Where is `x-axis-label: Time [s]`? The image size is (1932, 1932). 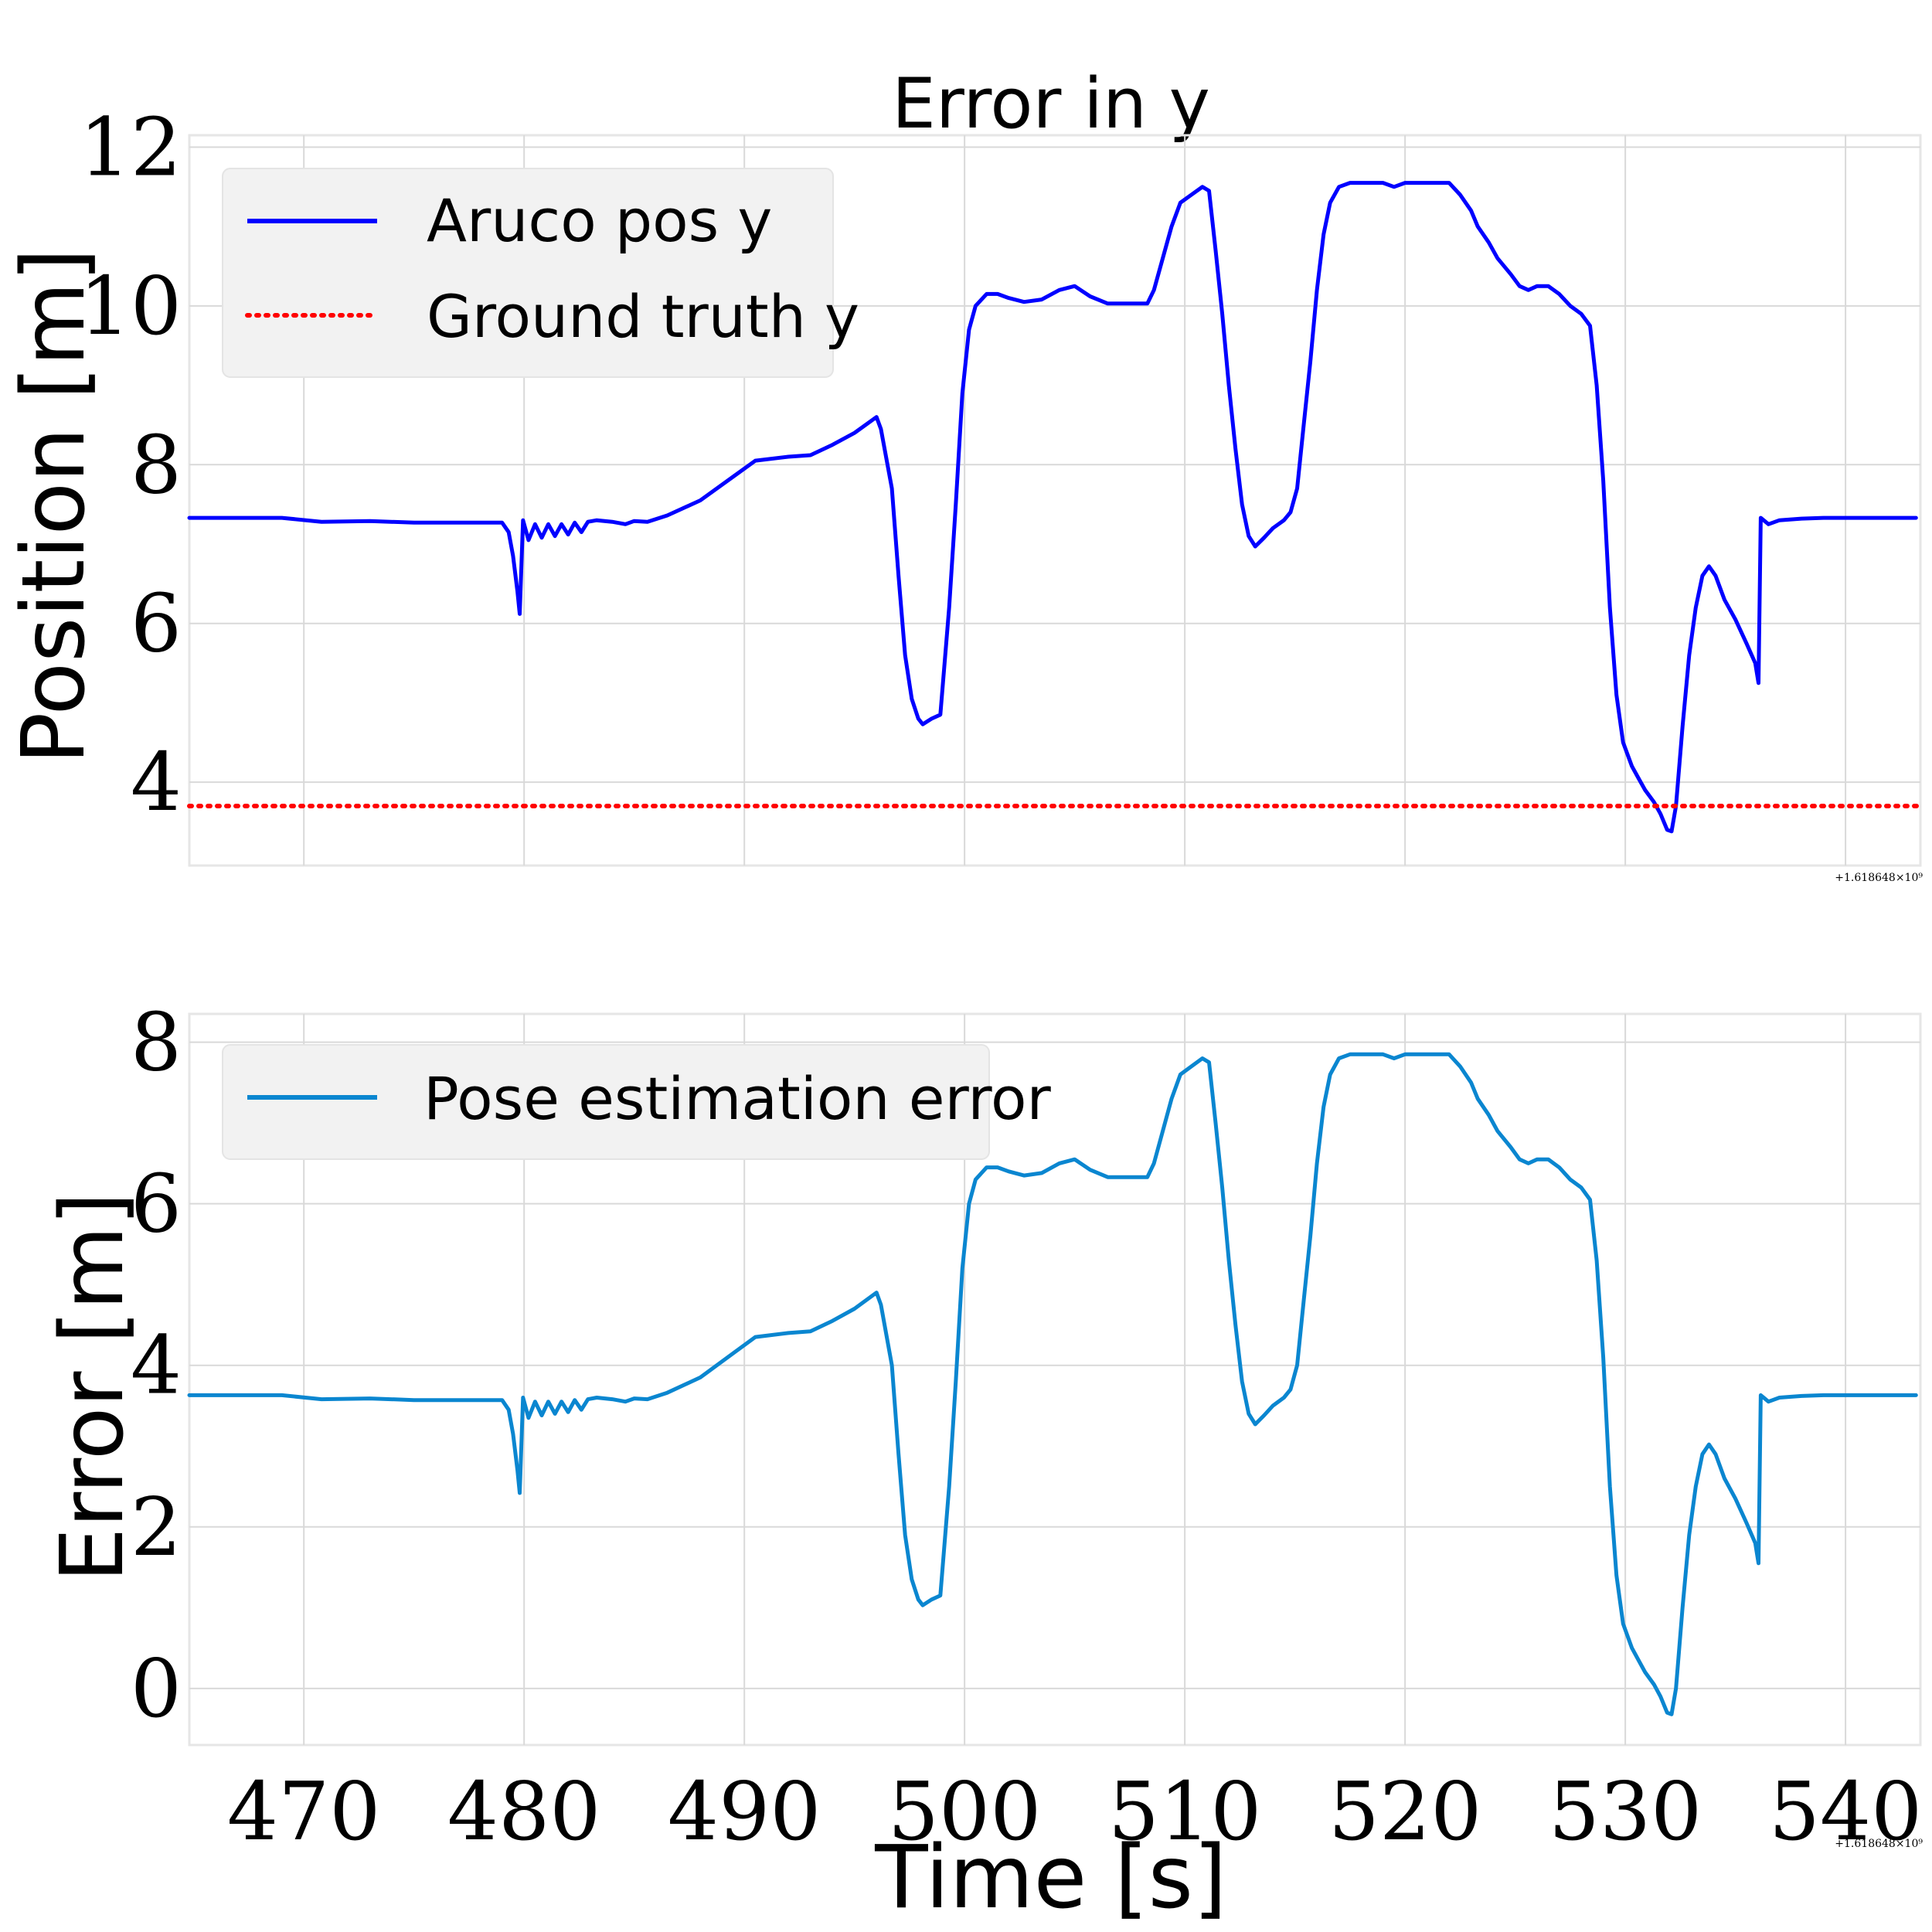 x-axis-label: Time [s] is located at coordinates (1050, 1878).